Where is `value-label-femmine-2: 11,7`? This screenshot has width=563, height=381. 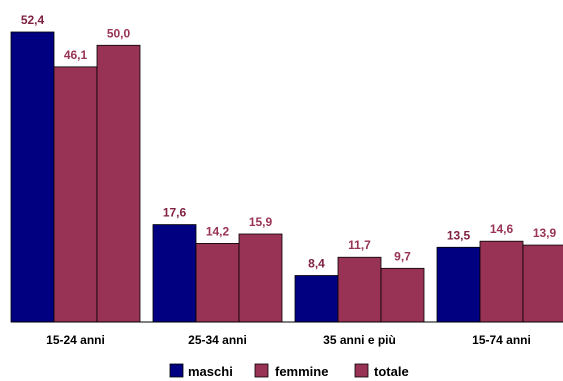
value-label-femmine-2: 11,7 is located at coordinates (359, 245).